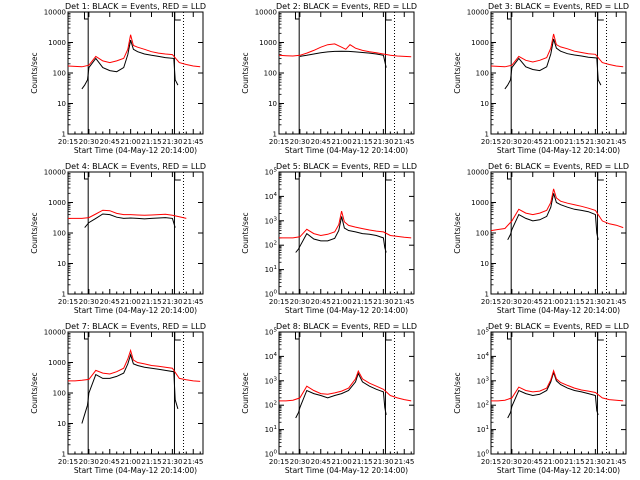 This screenshot has width=640, height=480. Describe the element at coordinates (346, 326) in the screenshot. I see `panel-title: Det 8: BLACK = Events, RED = LLD` at that location.